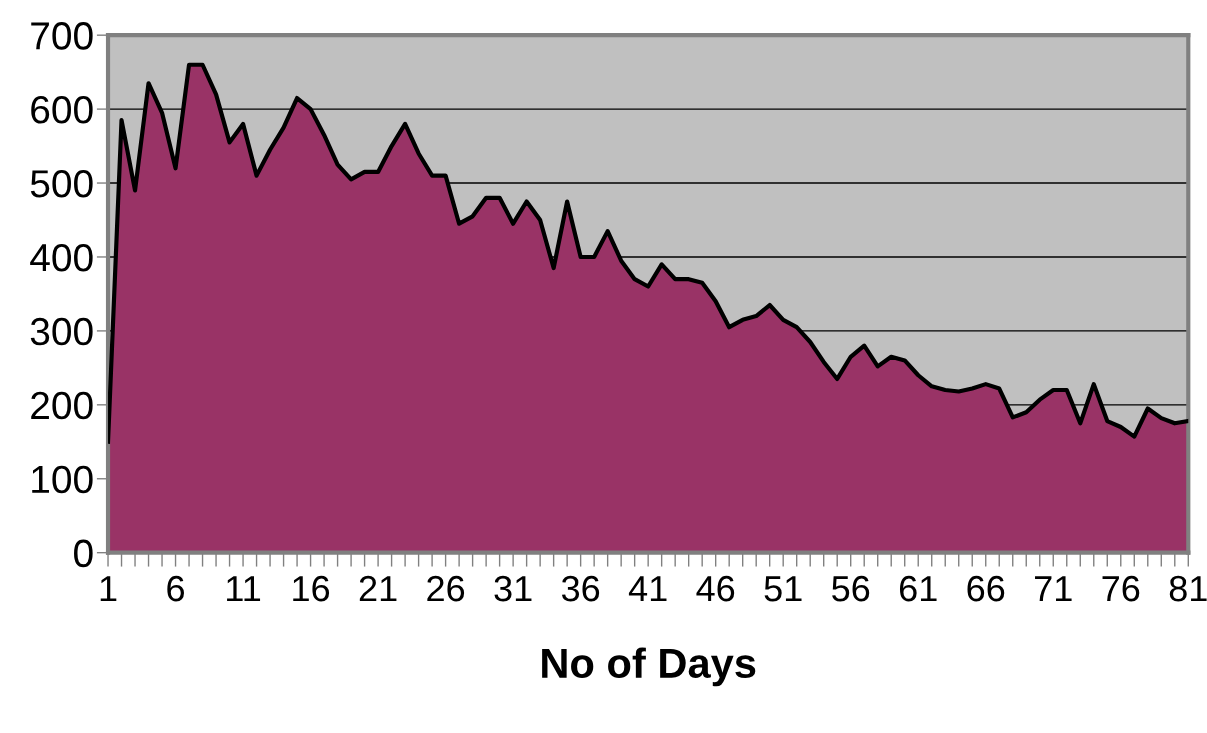 This screenshot has height=733, width=1207. What do you see at coordinates (851, 588) in the screenshot?
I see `x-tick-label: 56` at bounding box center [851, 588].